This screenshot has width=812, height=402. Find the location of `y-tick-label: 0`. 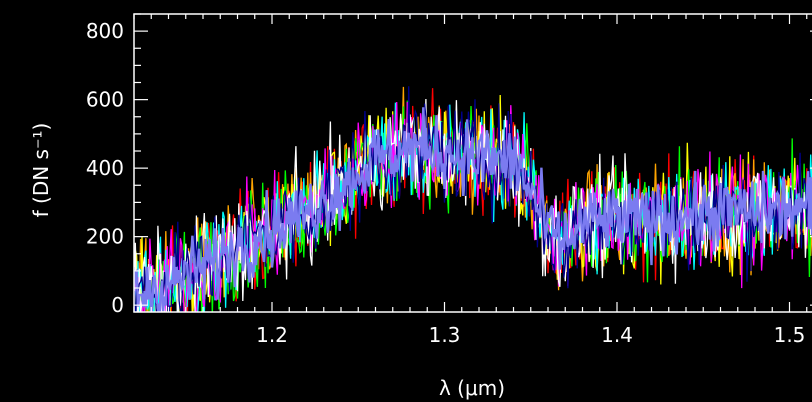

y-tick-label: 0 is located at coordinates (117, 305).